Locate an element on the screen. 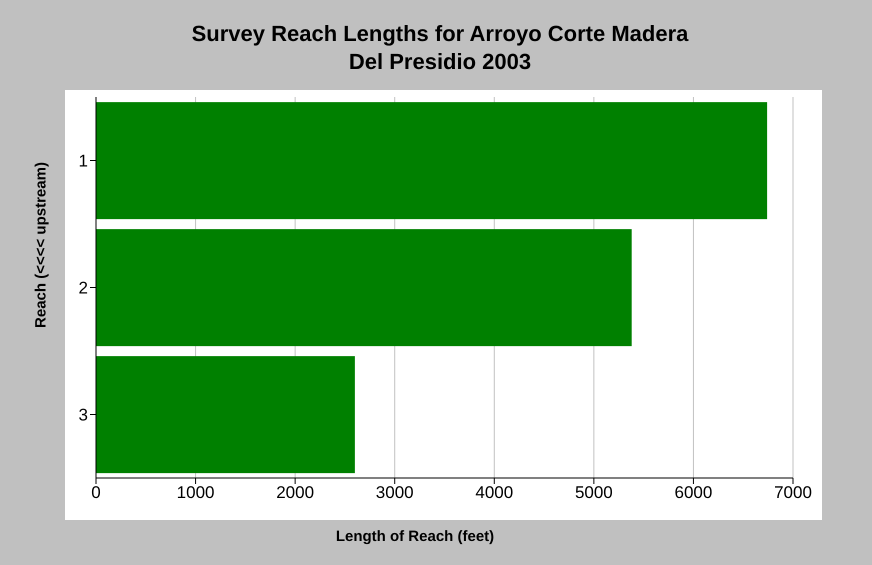 The height and width of the screenshot is (565, 872). y-tick-label: 3 is located at coordinates (83, 415).